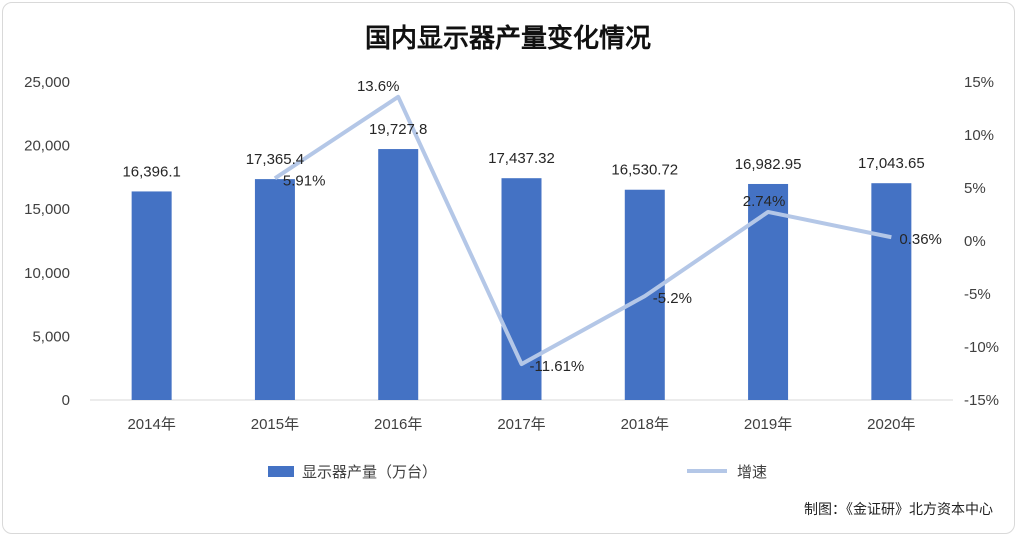 This screenshot has width=1017, height=536. What do you see at coordinates (977, 294) in the screenshot?
I see `y-right-tick-label: -5%` at bounding box center [977, 294].